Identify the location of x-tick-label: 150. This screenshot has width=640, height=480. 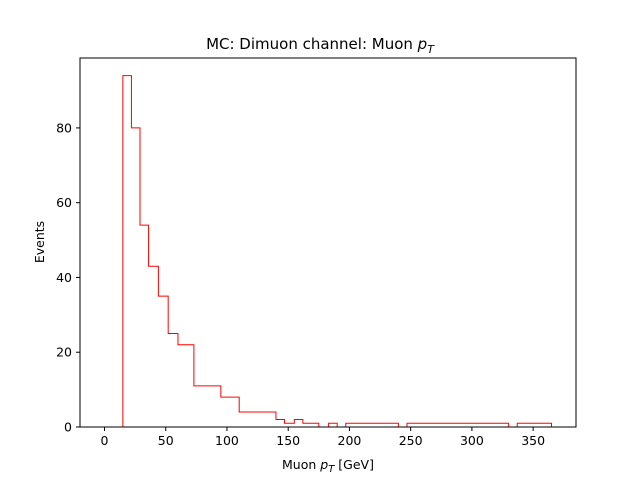
(288, 440).